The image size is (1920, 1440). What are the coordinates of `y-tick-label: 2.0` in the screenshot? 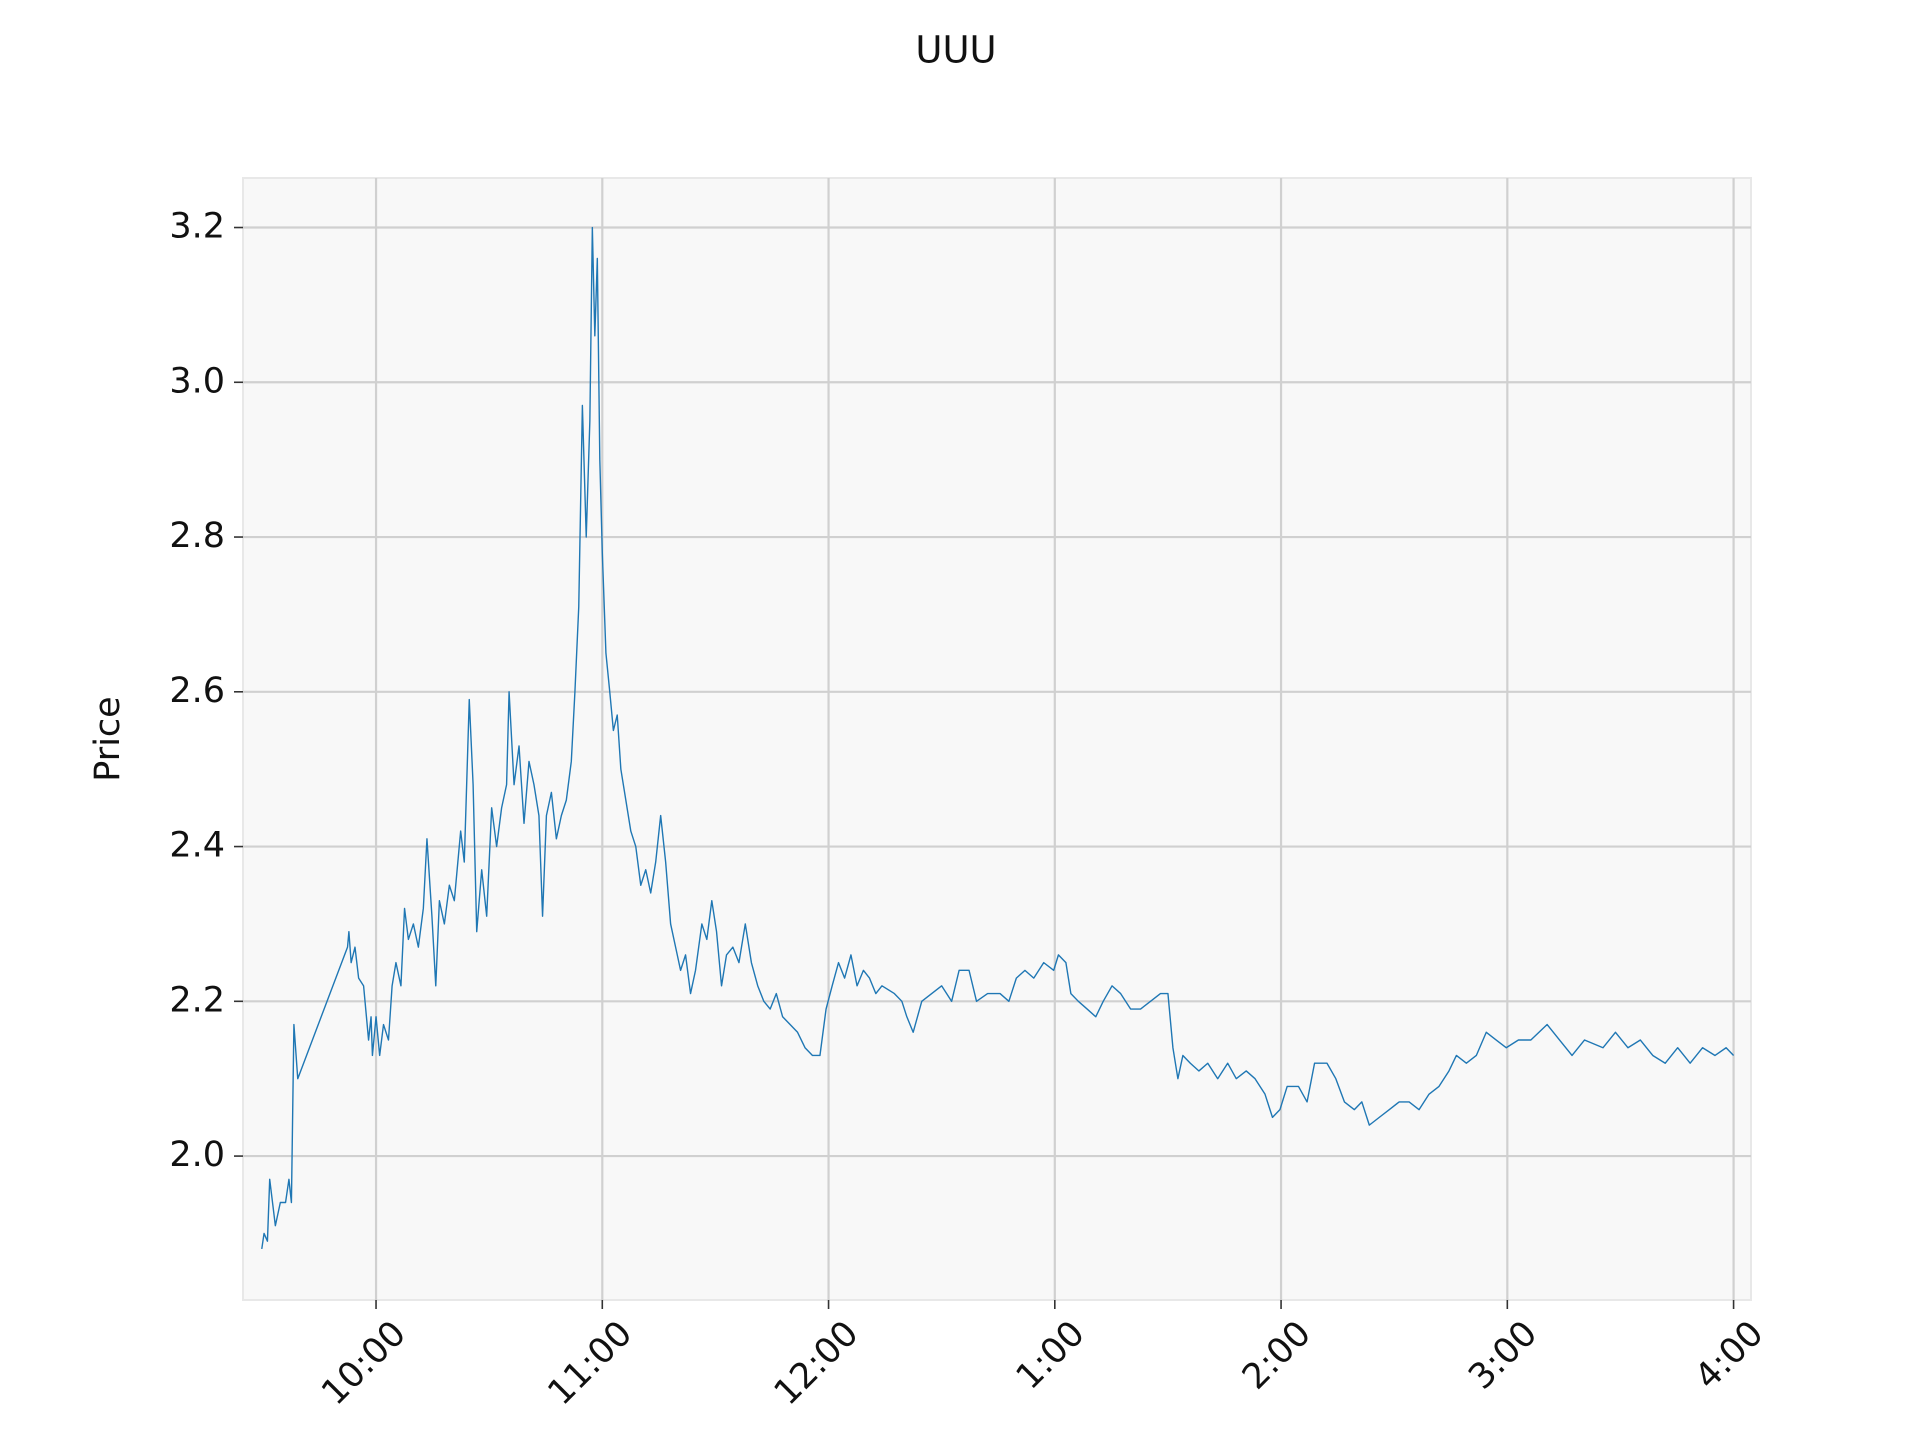 It's located at (197, 1155).